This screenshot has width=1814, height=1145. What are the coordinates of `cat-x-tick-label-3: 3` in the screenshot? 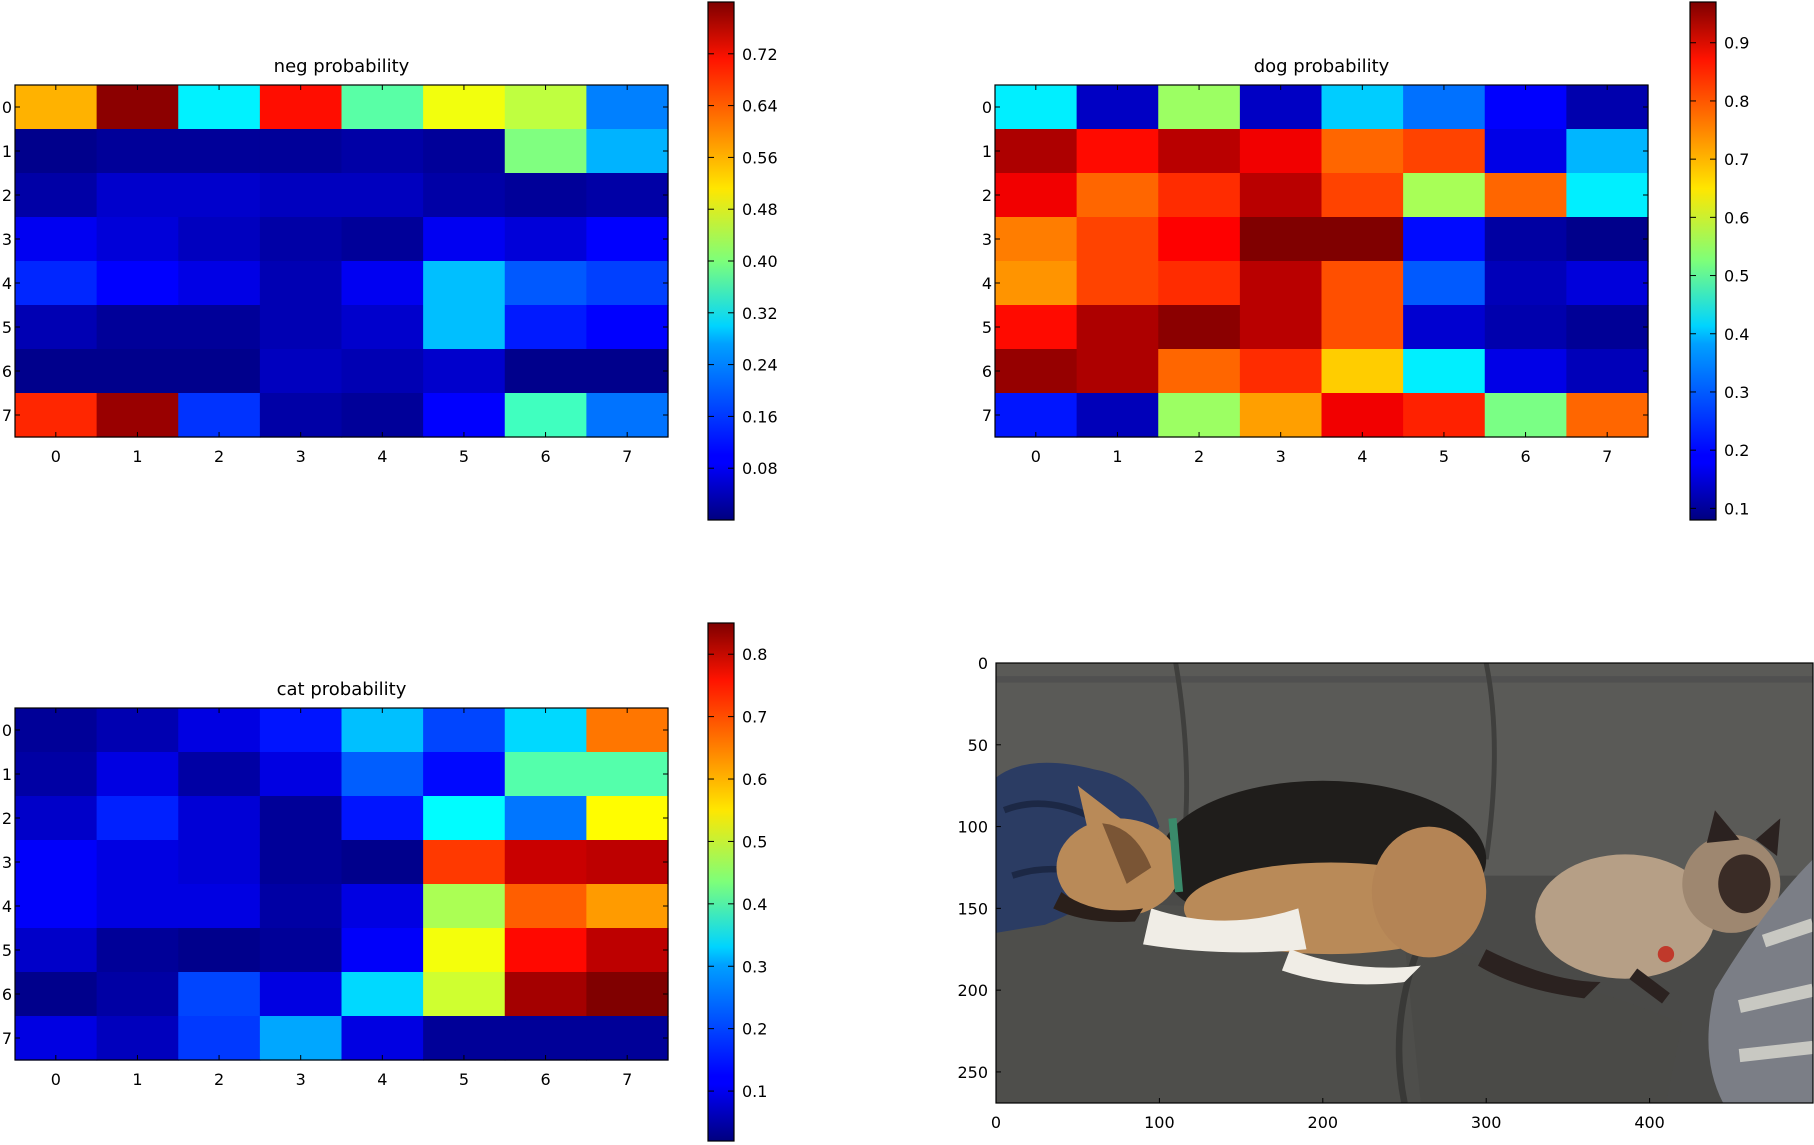 It's located at (301, 1079).